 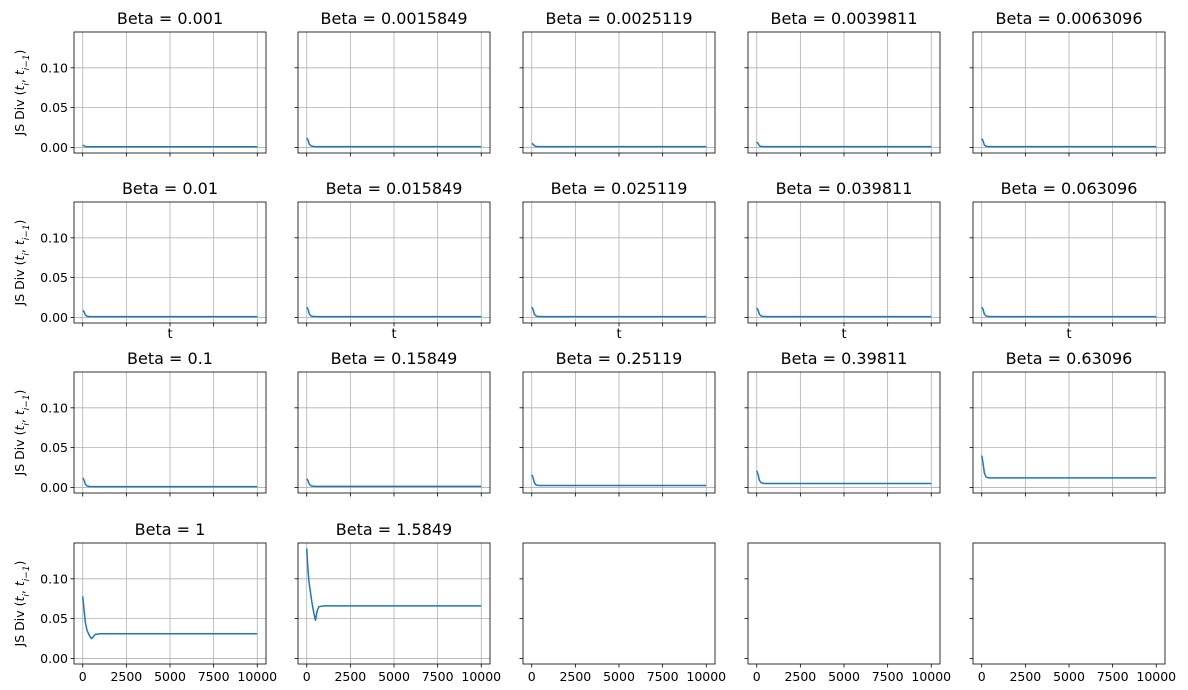 I want to click on subplot: Beta = 0.0063096, so click(x=1067, y=83).